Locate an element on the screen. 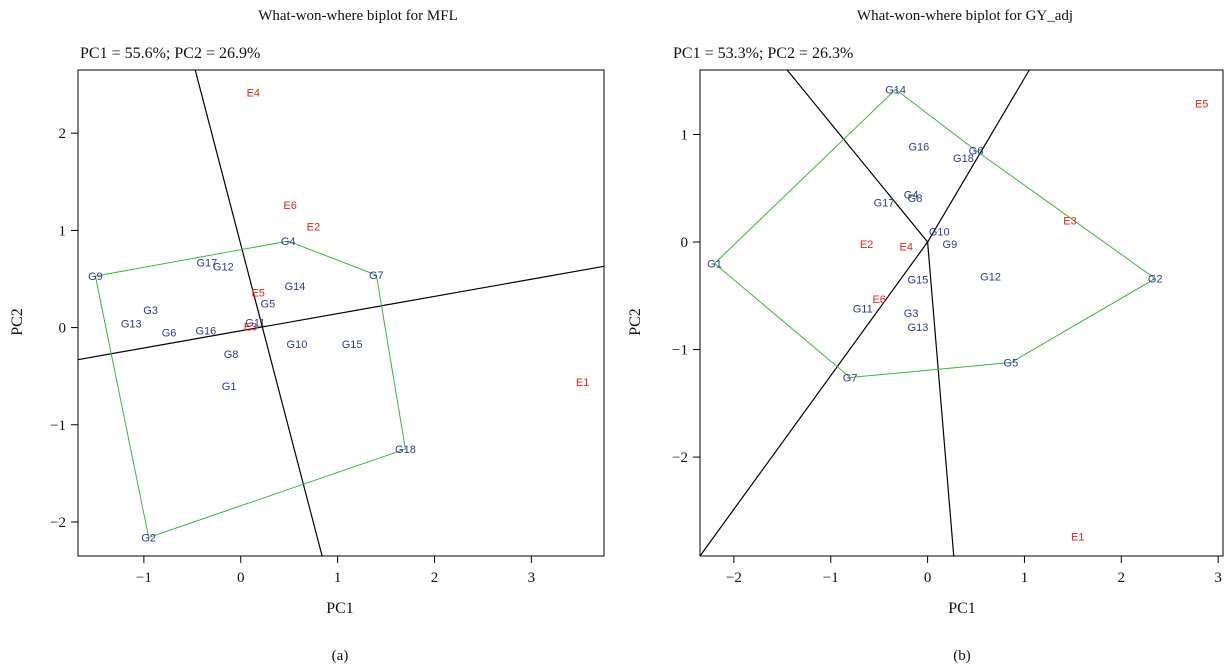 The height and width of the screenshot is (669, 1226). y-tick-label: 2 is located at coordinates (63, 134).